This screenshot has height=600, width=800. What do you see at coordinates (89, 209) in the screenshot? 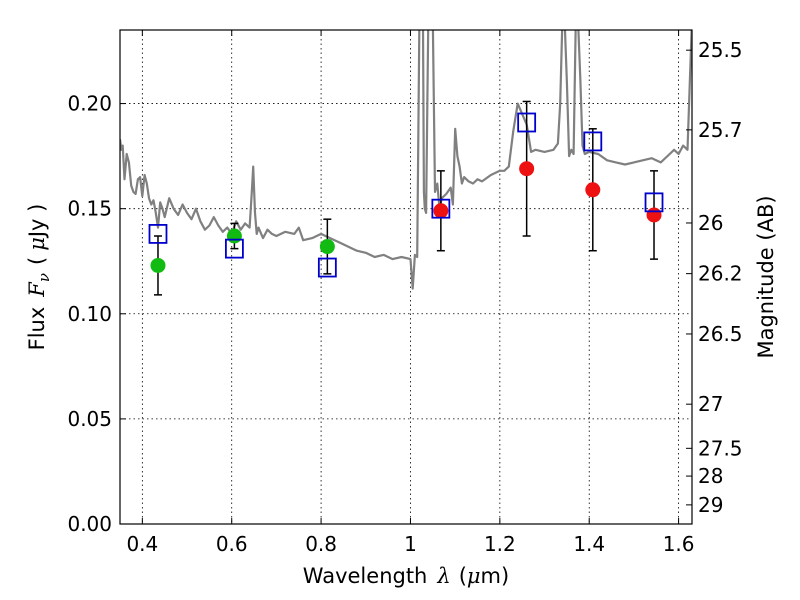
I see `y-tick-label: 0.15` at bounding box center [89, 209].